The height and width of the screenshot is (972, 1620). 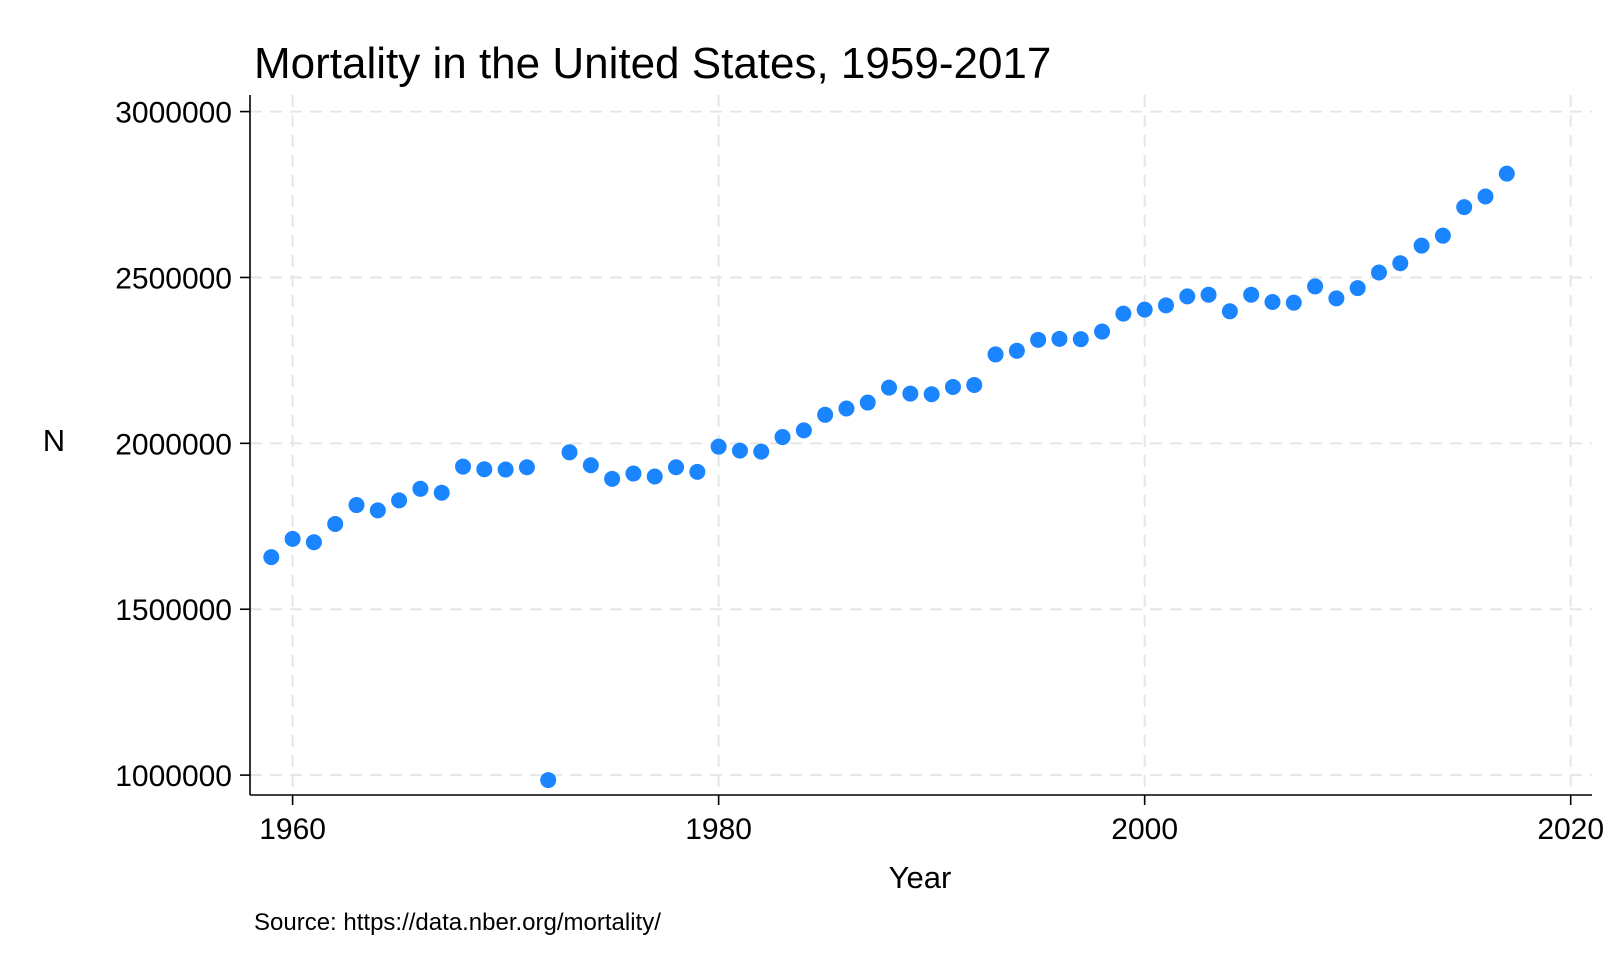 I want to click on y-tick-label: 1000000, so click(x=173, y=776).